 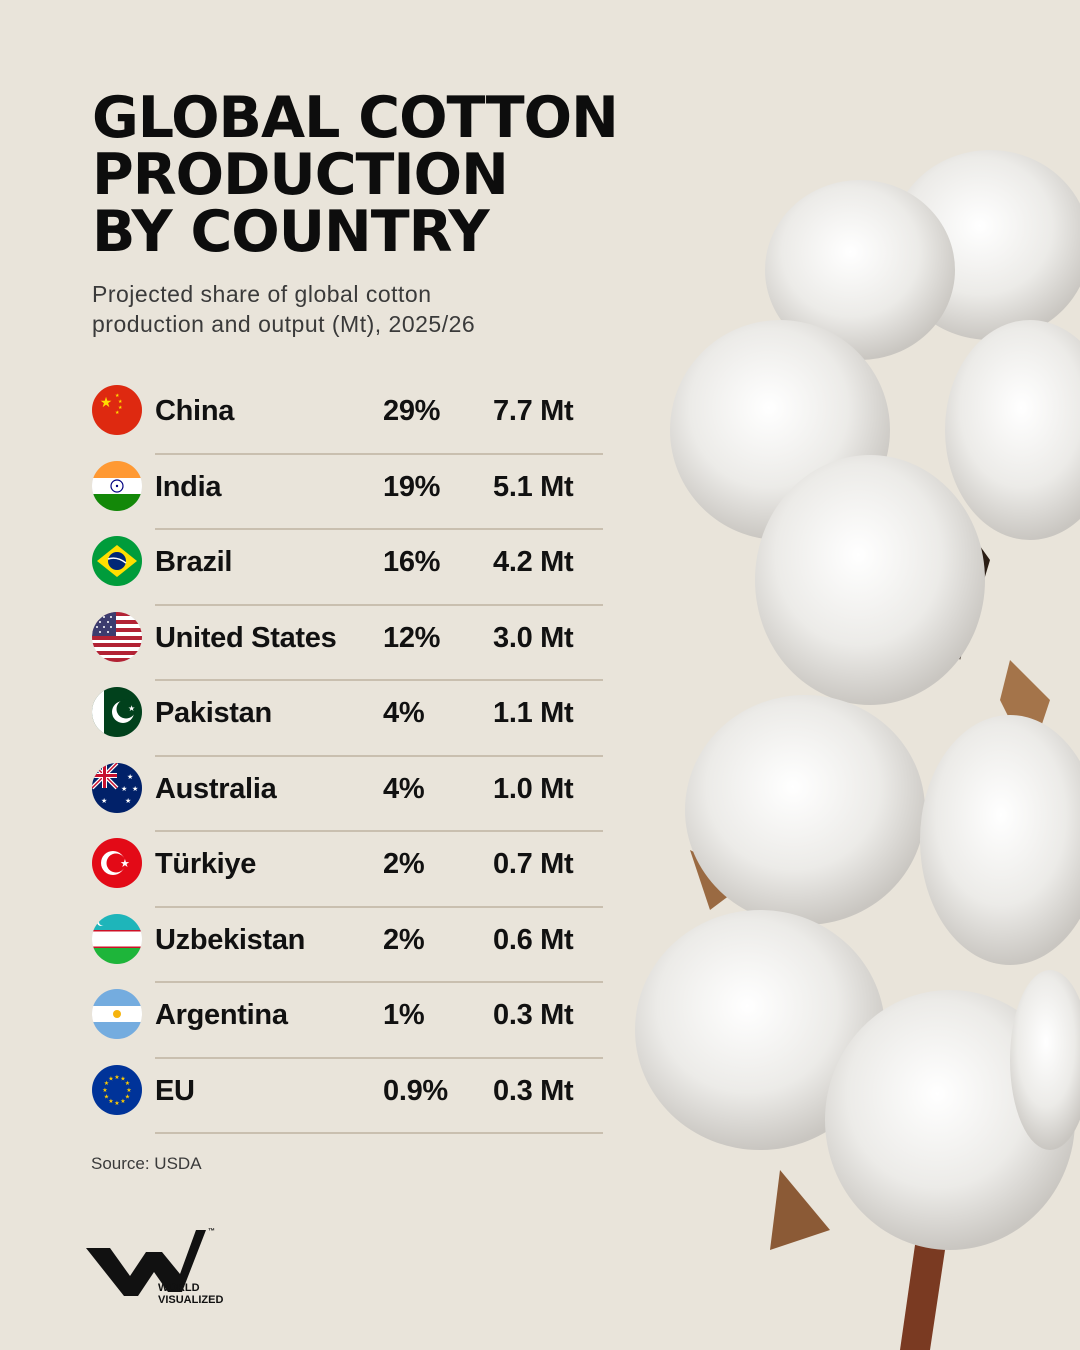 What do you see at coordinates (291, 232) in the screenshot?
I see `title-line: BY COUNTRY` at bounding box center [291, 232].